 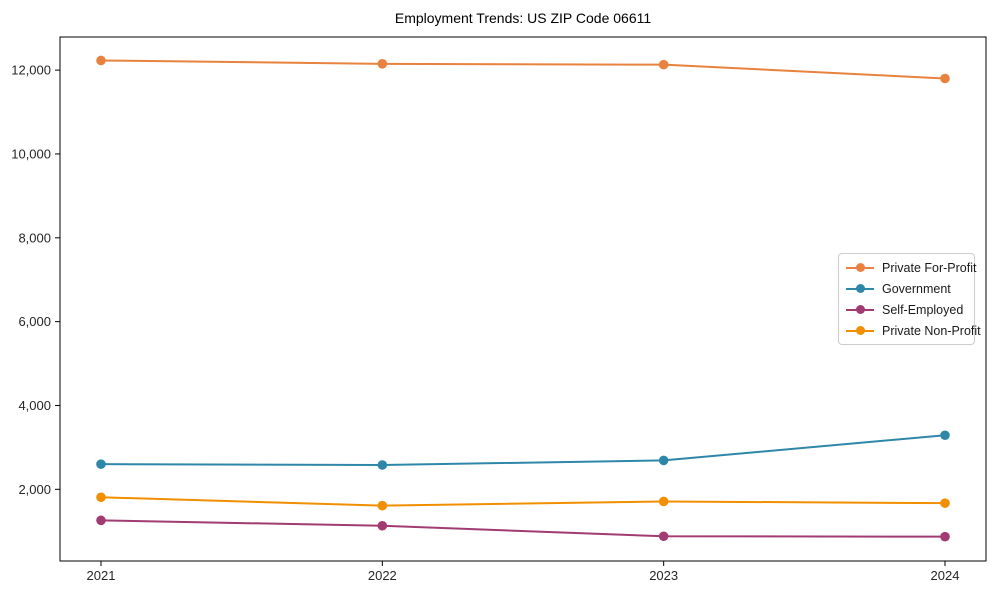 What do you see at coordinates (34, 321) in the screenshot?
I see `y-tick-label: 6,000` at bounding box center [34, 321].